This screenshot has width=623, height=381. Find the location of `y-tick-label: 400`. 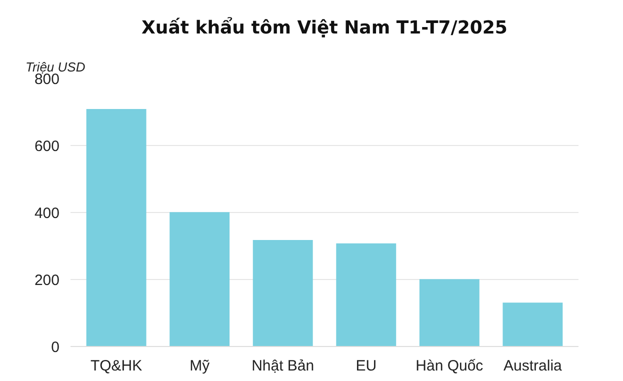

y-tick-label: 400 is located at coordinates (47, 213).